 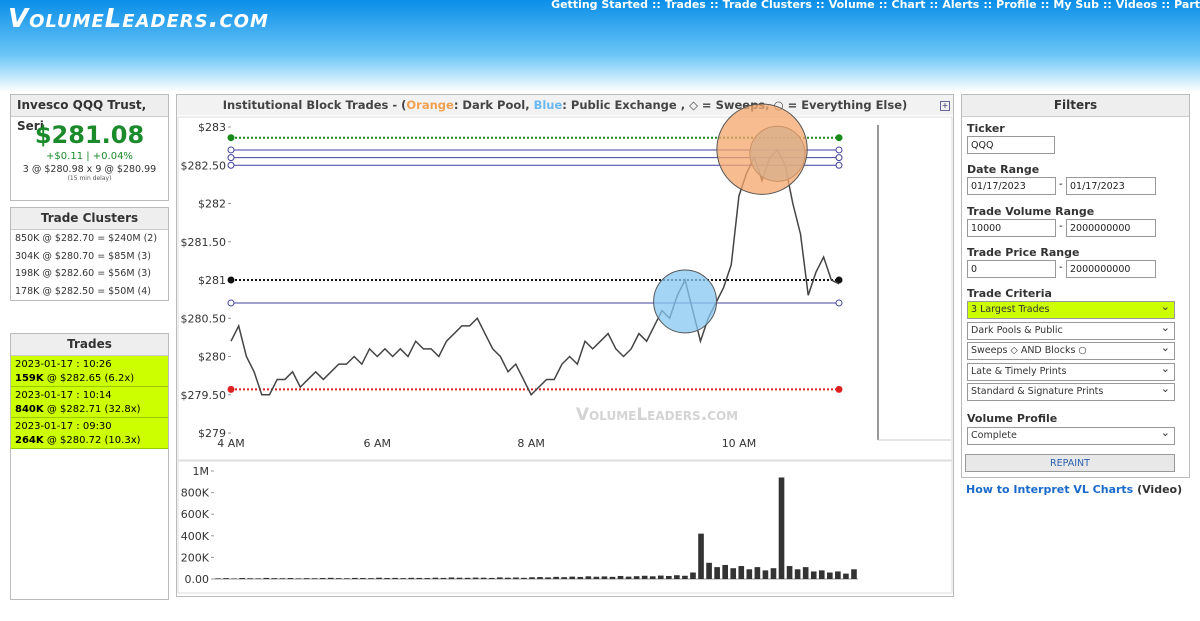 What do you see at coordinates (89, 433) in the screenshot?
I see `trade-row: 2023-01-17 : 09:30 264K @ $280.72 (10.3x)` at bounding box center [89, 433].